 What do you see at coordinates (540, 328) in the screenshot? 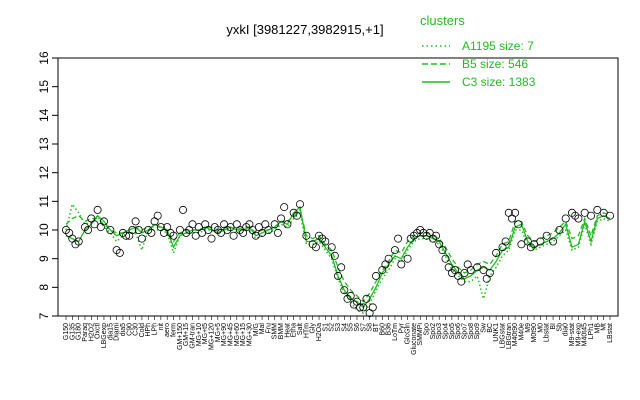
I see `x-tick-label: M0` at bounding box center [540, 328].